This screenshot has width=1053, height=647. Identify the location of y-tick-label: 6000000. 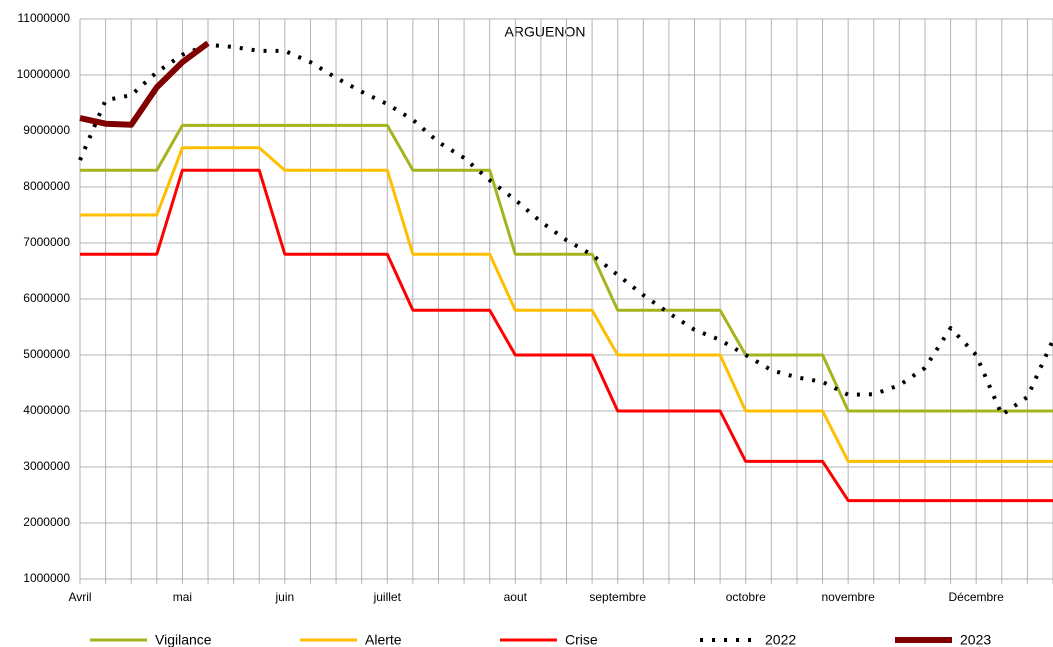
(46, 298).